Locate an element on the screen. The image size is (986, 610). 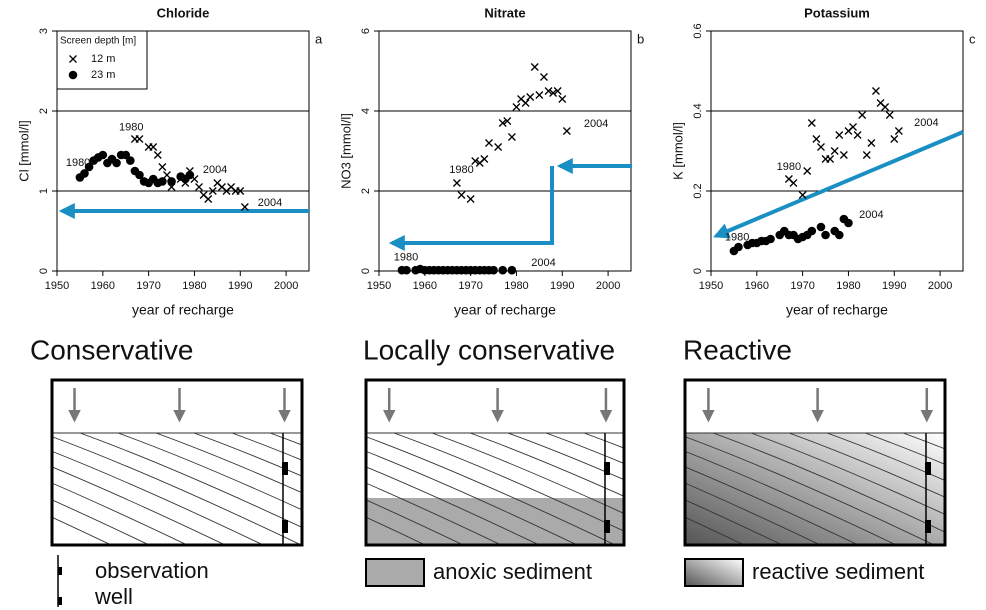
legend-label: observation is located at coordinates (152, 570).